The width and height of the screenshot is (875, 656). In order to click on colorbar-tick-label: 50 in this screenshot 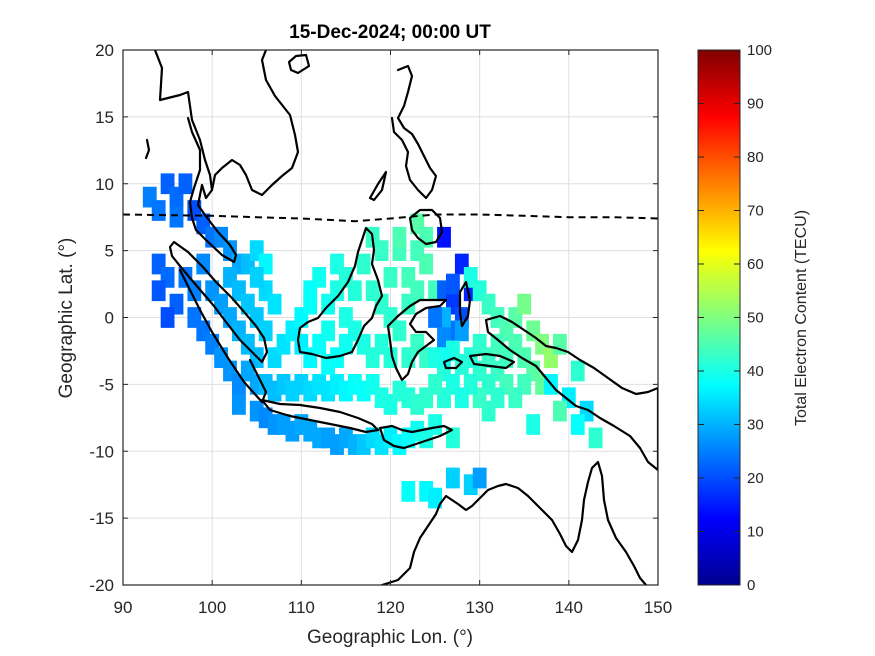, I will do `click(755, 318)`.